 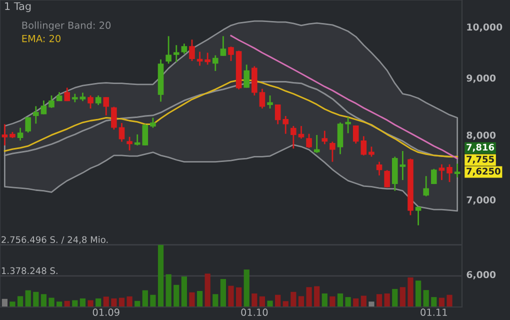 I want to click on x-tick-label: 01.11, so click(x=433, y=312).